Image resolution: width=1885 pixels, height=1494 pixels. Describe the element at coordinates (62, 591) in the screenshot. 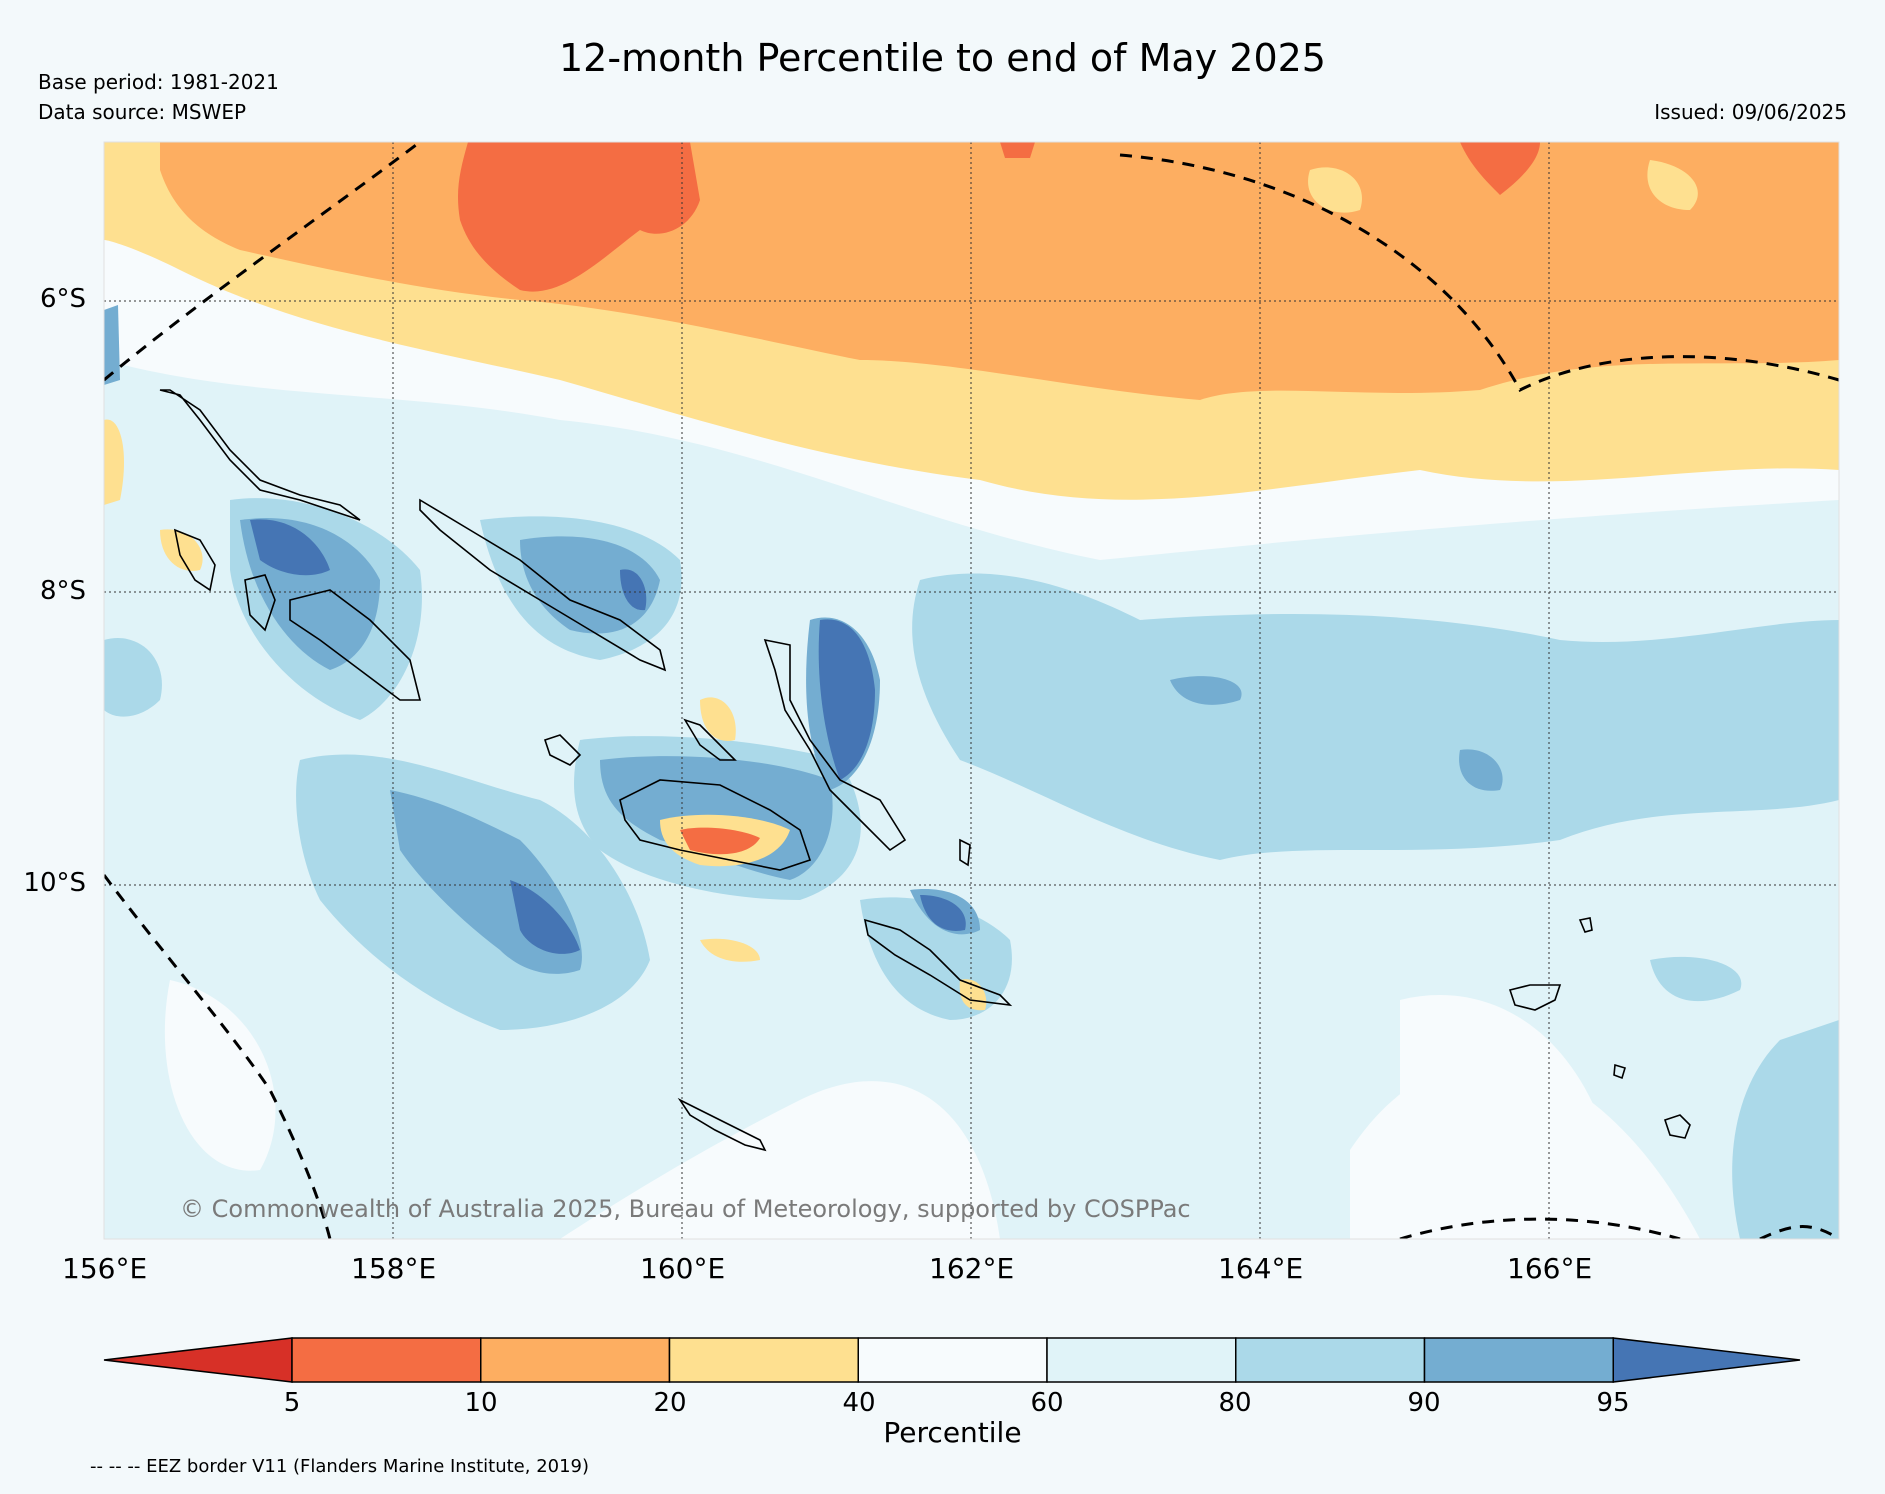

I see `lat-label-8s: 8°S` at that location.